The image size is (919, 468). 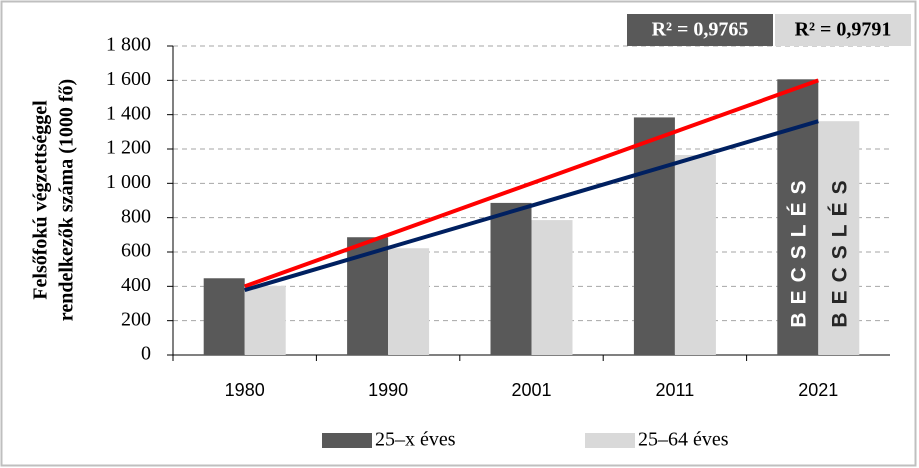 I want to click on y-tick-label: 1 600, so click(x=128, y=79).